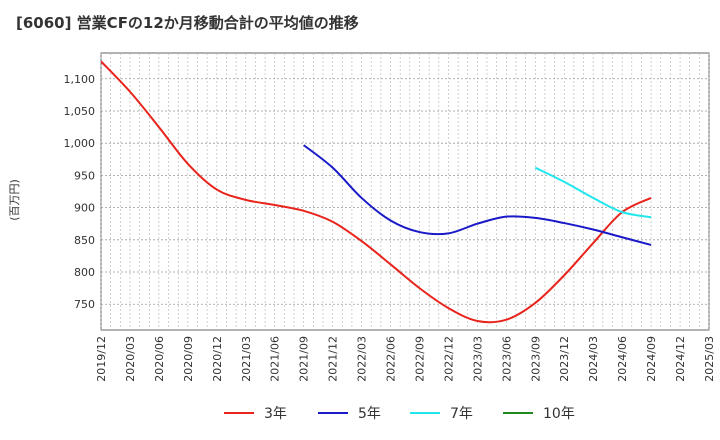  I want to click on x-tick-label: 2024/12, so click(680, 359).